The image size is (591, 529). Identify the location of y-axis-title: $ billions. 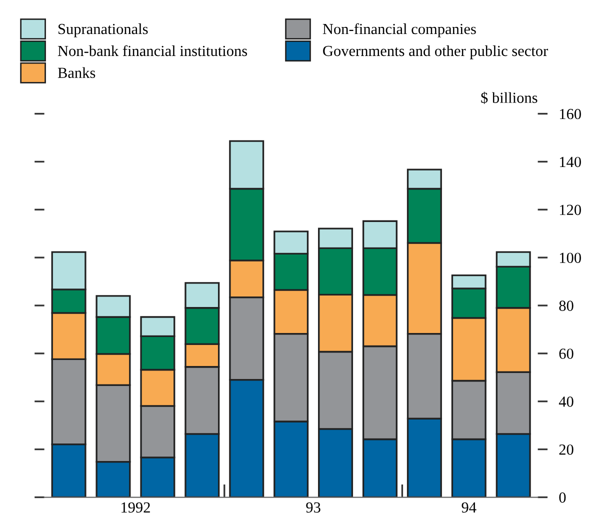
(509, 98).